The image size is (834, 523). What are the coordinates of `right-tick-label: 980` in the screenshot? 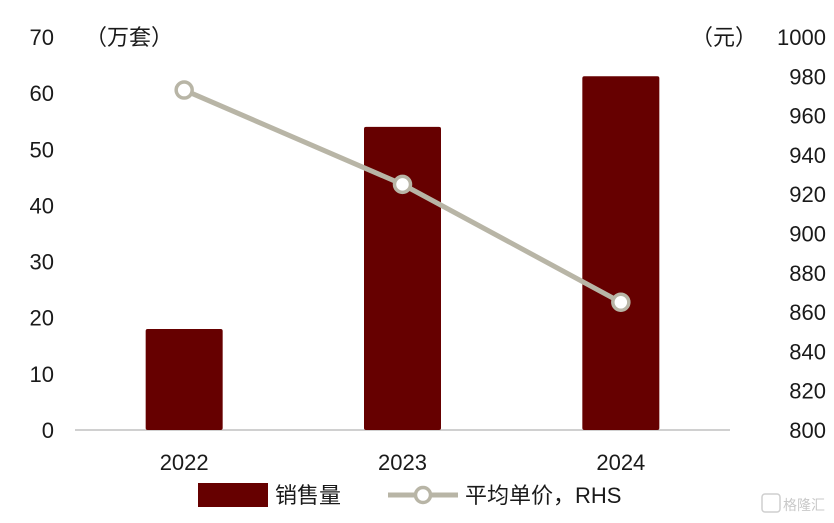 It's located at (807, 76).